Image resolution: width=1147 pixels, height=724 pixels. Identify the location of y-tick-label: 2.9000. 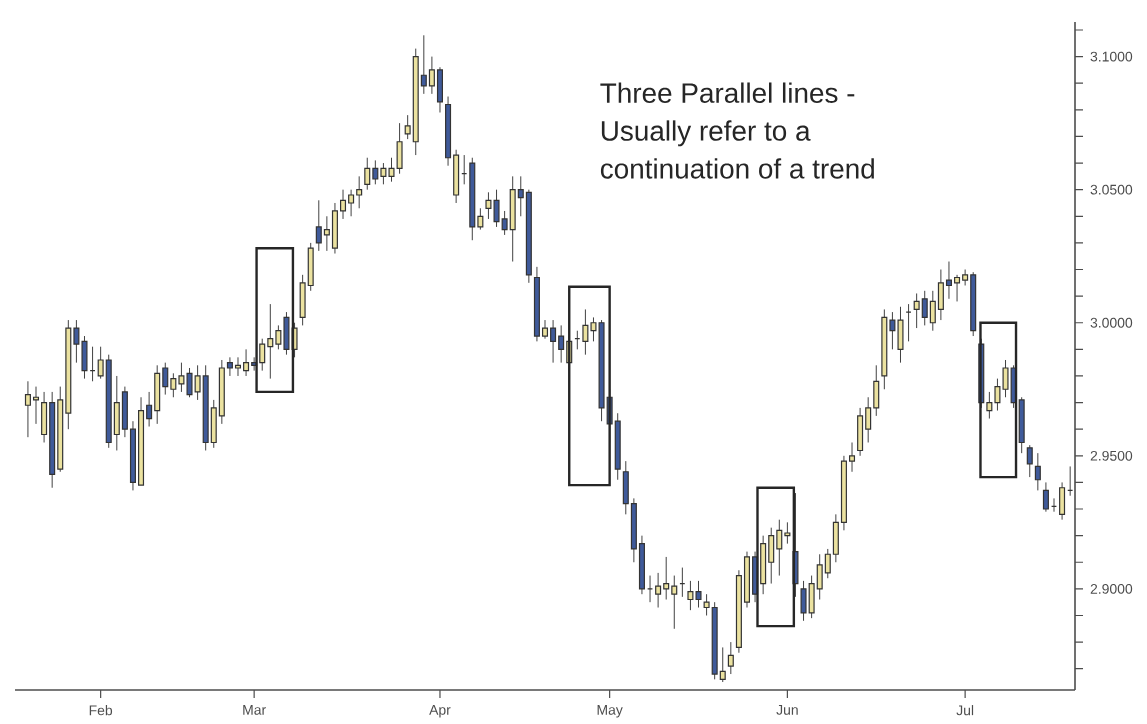
(1111, 588).